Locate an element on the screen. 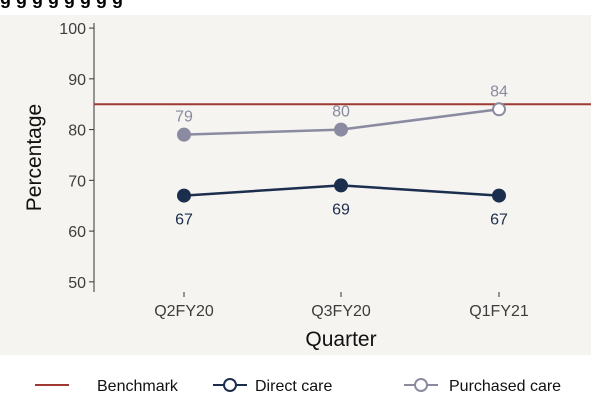 The width and height of the screenshot is (591, 400). legend-background is located at coordinates (295, 377).